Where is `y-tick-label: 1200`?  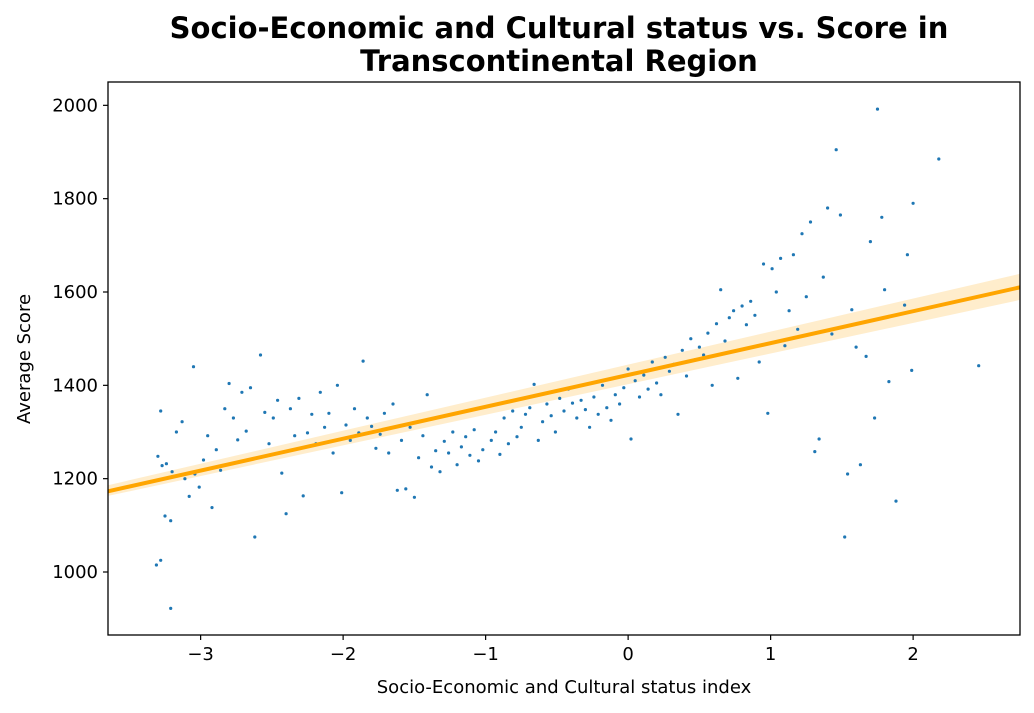 y-tick-label: 1200 is located at coordinates (75, 479).